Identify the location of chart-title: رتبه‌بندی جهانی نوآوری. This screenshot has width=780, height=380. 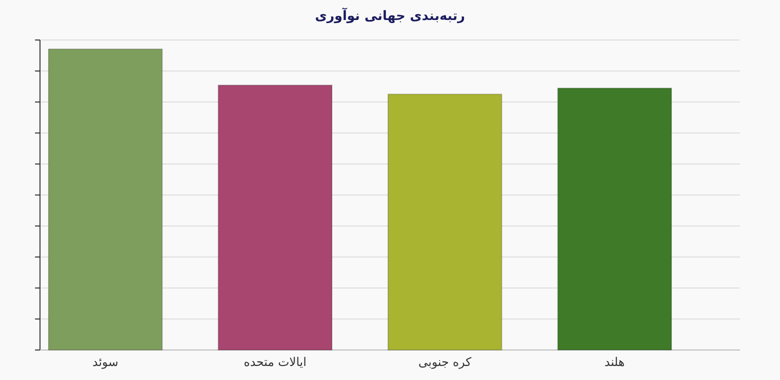
(390, 15).